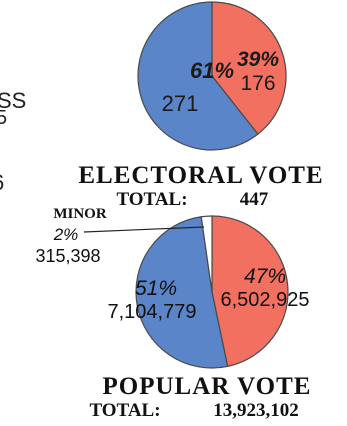 The height and width of the screenshot is (426, 347). I want to click on popular-total-value: 13,923,102, so click(256, 410).